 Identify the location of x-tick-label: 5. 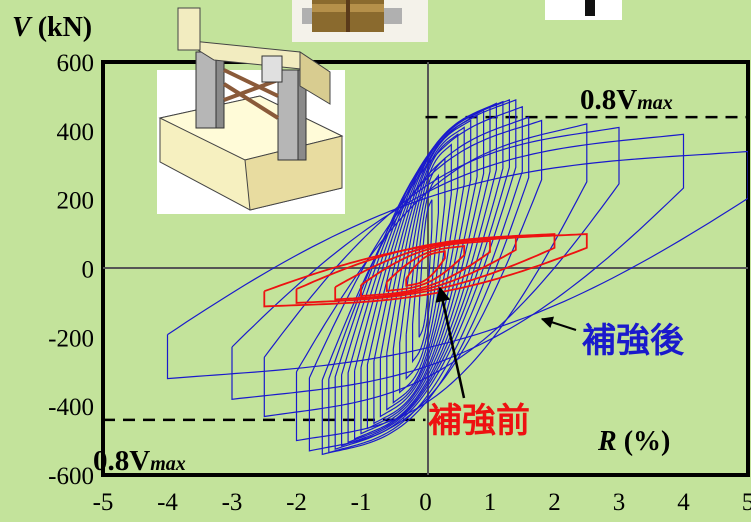
(746, 502).